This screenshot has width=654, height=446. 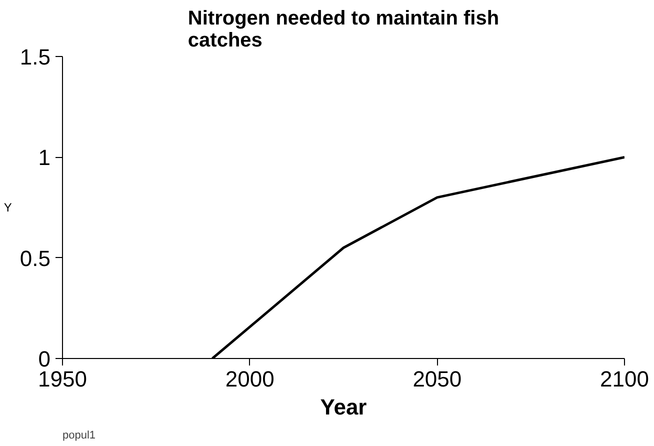 I want to click on y-axis-title: Y, so click(x=8, y=207).